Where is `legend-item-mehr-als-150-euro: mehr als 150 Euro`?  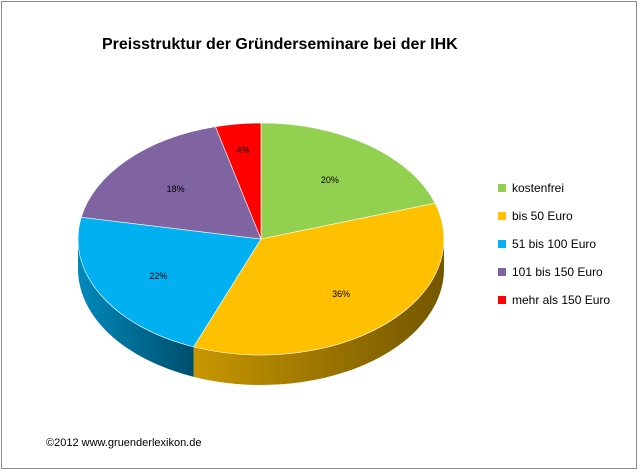 legend-item-mehr-als-150-euro: mehr als 150 Euro is located at coordinates (554, 300).